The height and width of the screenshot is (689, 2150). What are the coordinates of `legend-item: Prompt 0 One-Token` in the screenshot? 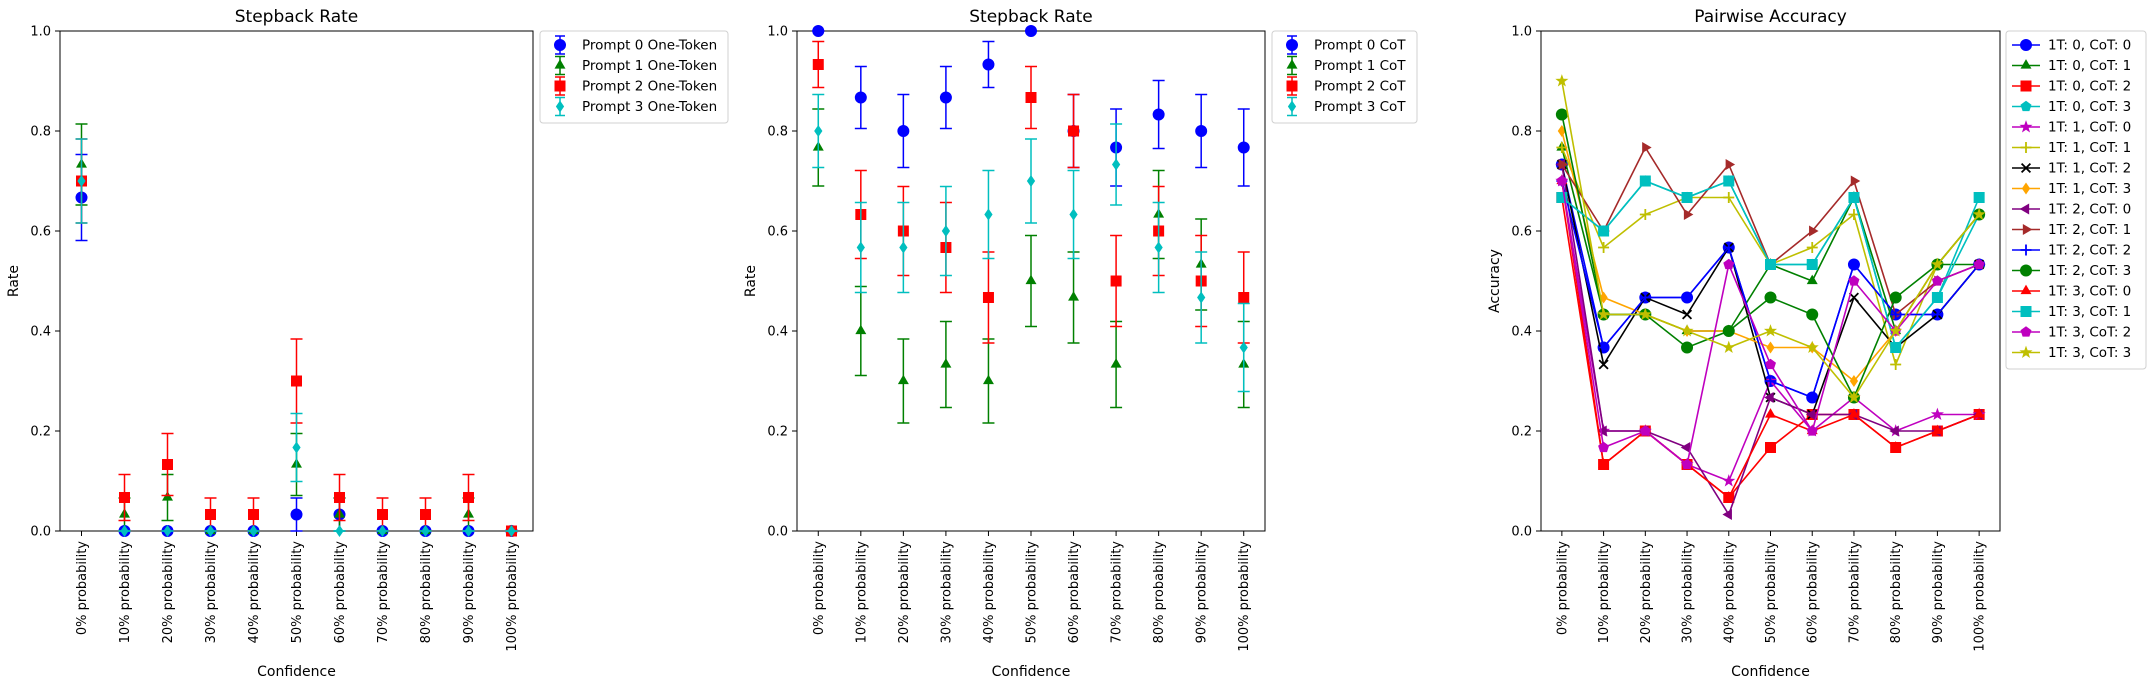 It's located at (635, 45).